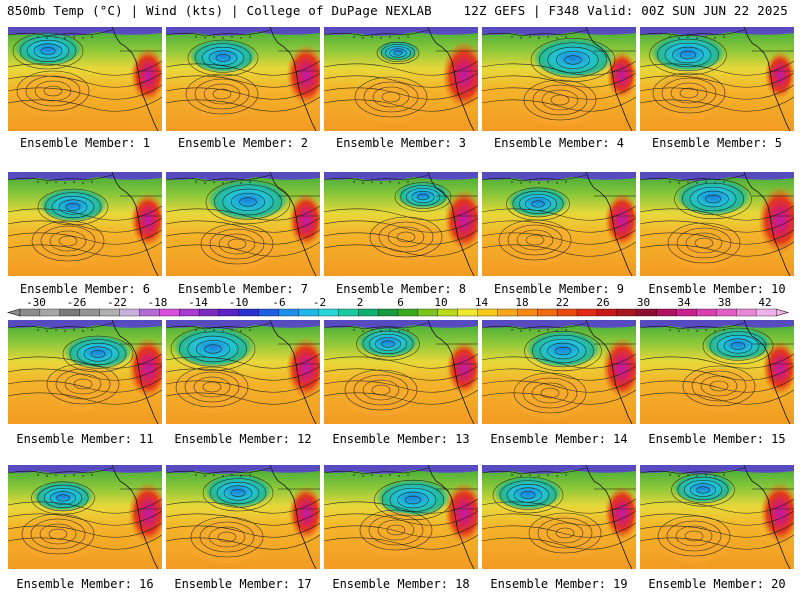  Describe the element at coordinates (85, 289) in the screenshot. I see `ensemble-member-label: Ensemble Member: 6` at that location.